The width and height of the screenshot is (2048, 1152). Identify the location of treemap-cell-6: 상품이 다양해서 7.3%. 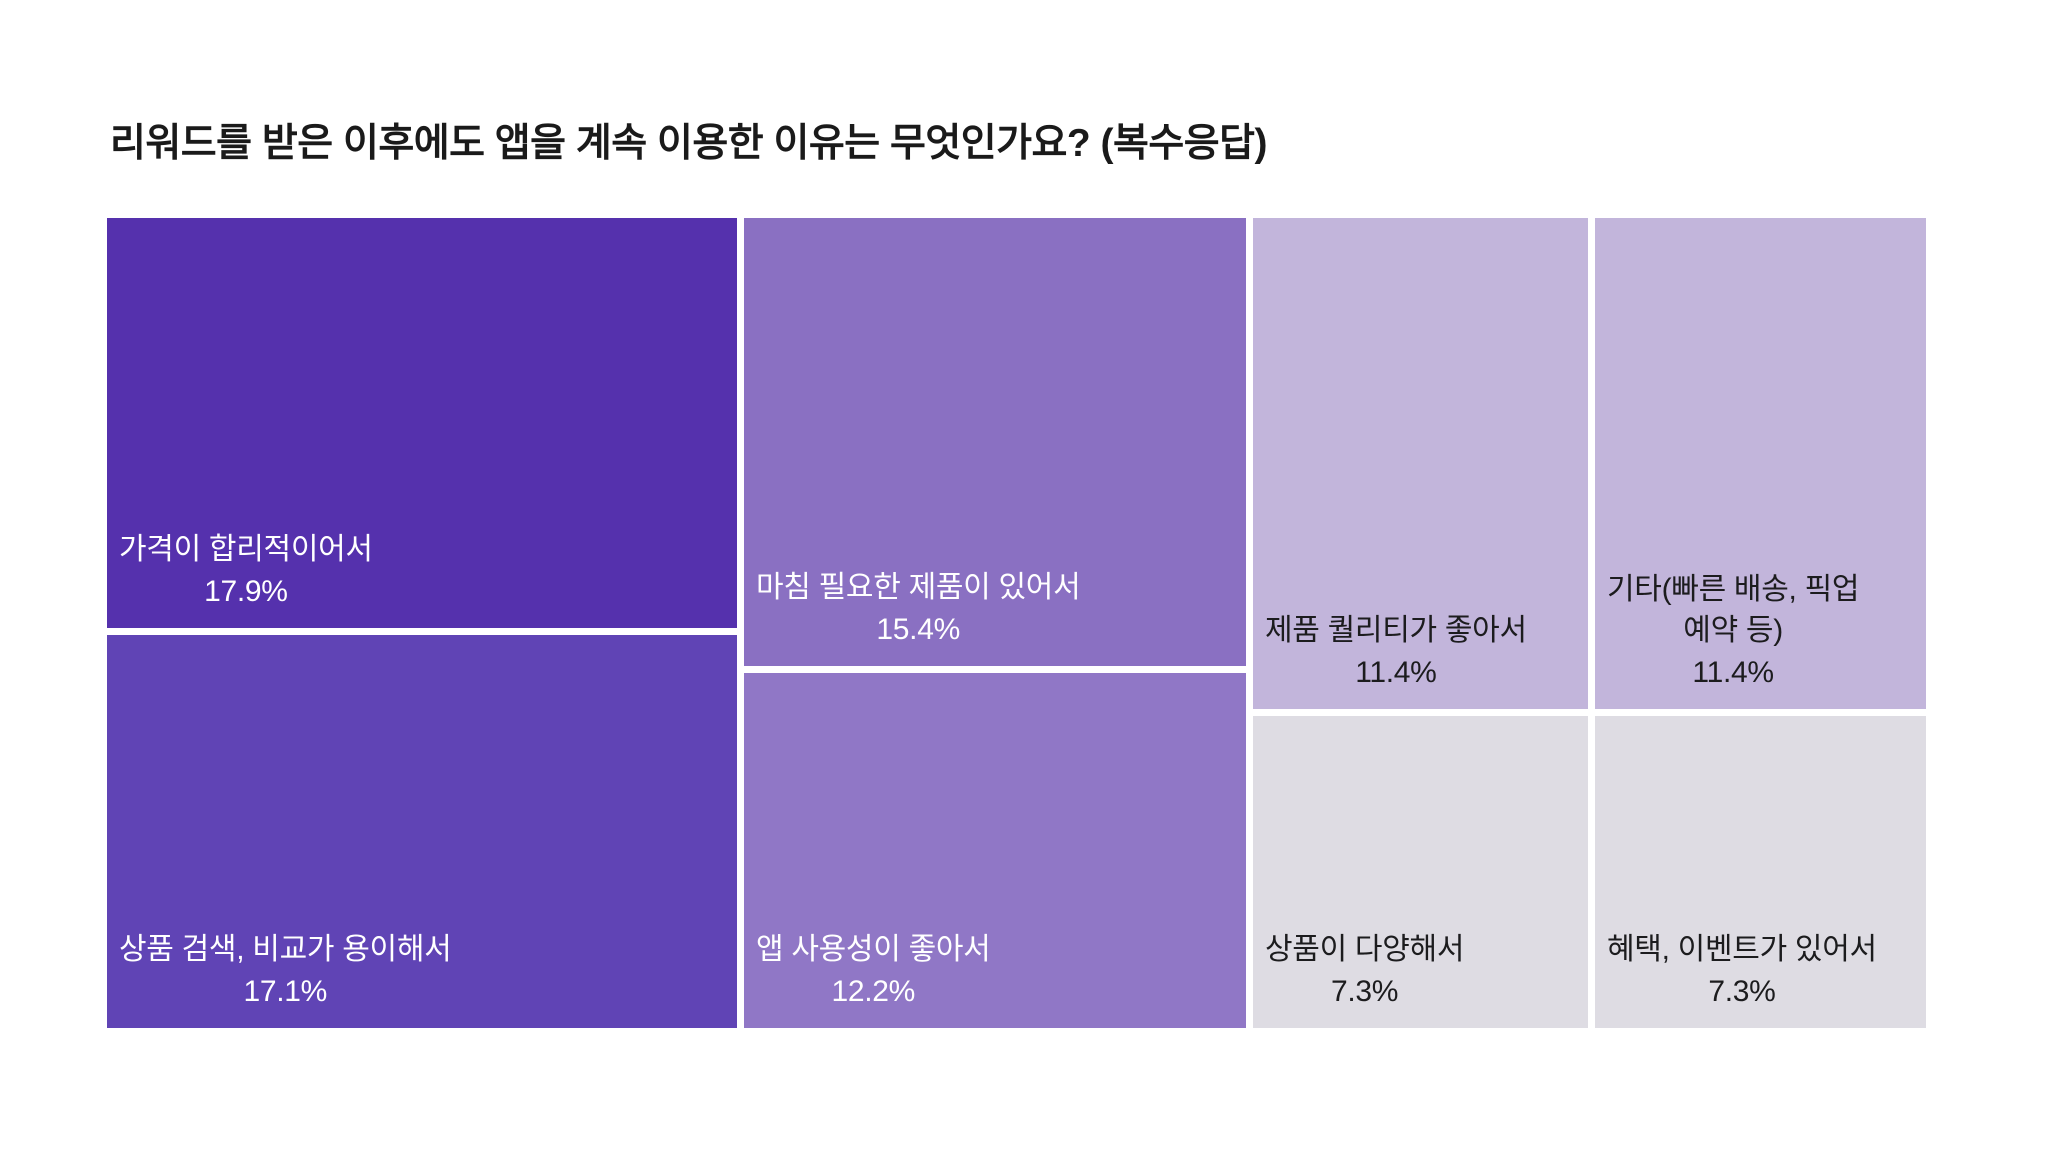
(1420, 872).